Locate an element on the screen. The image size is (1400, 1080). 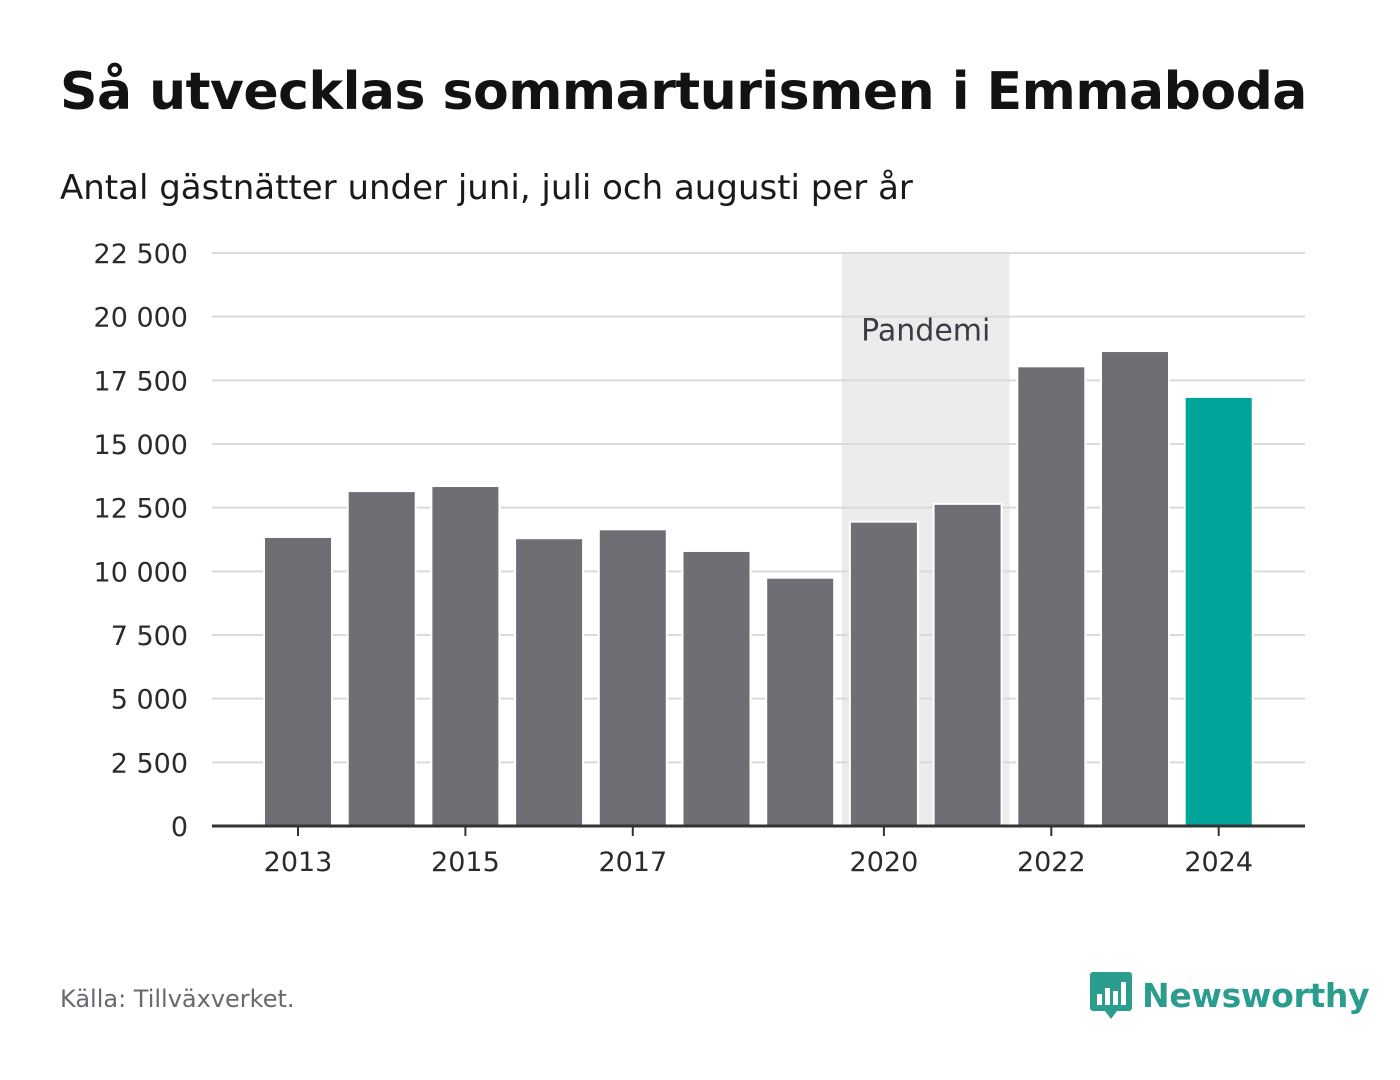
y-tick-label: 5 000 is located at coordinates (149, 700).